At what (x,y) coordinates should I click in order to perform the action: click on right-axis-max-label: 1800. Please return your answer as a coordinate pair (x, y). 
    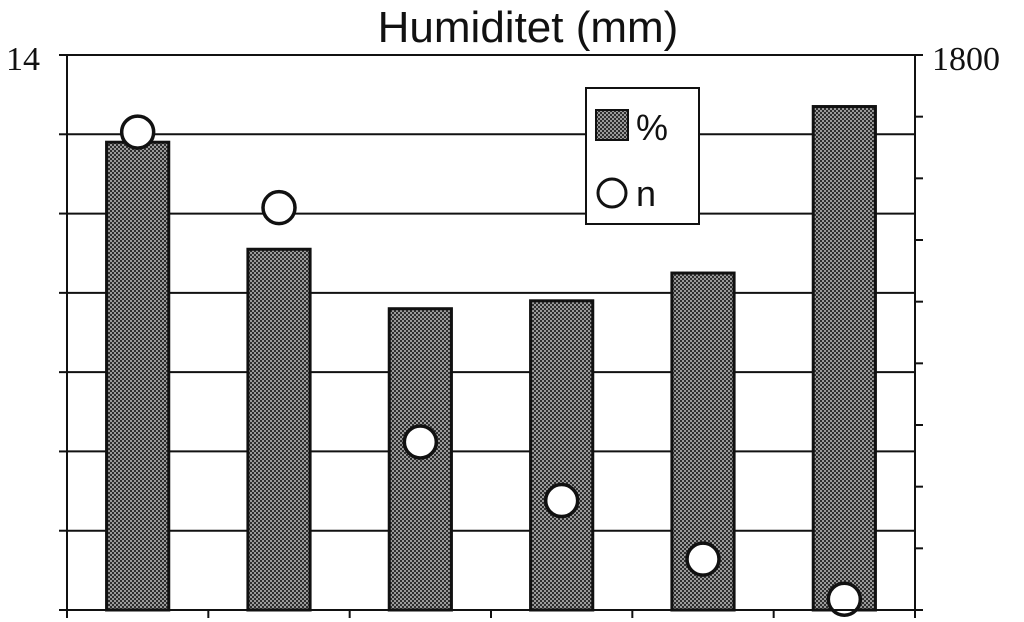
    Looking at the image, I should click on (966, 59).